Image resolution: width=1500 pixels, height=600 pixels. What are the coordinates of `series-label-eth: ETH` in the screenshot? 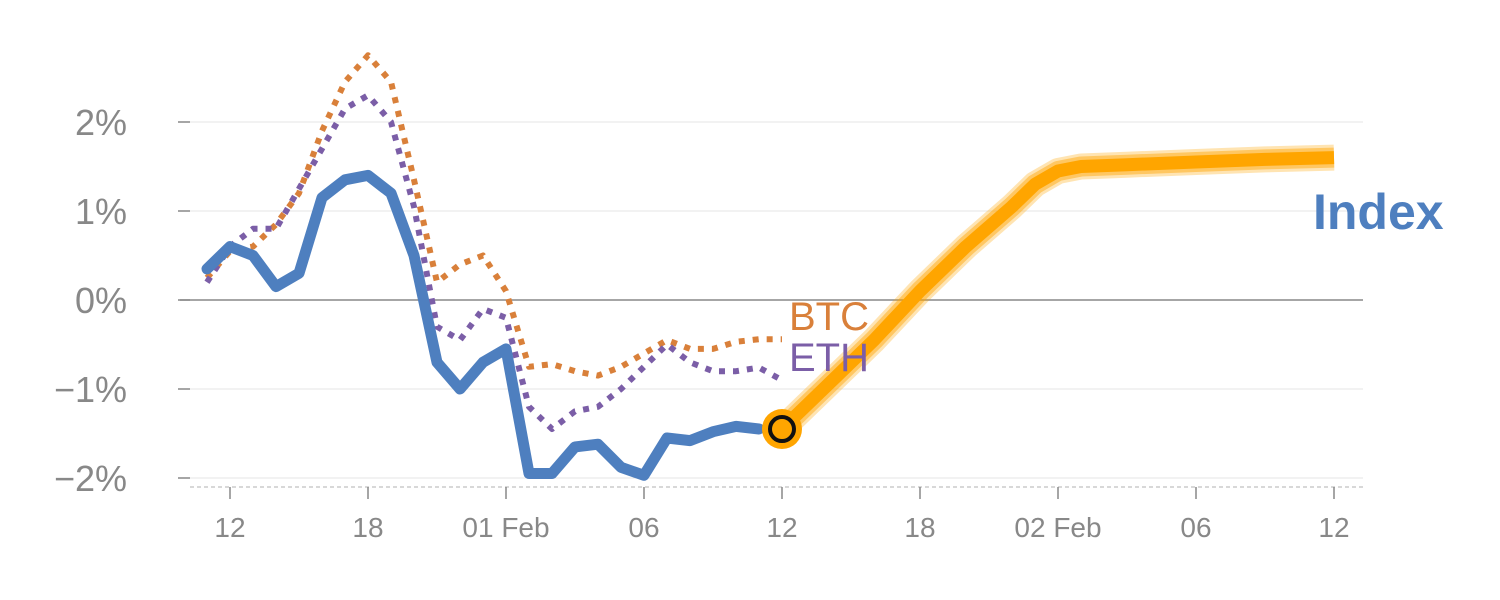 It's located at (829, 358).